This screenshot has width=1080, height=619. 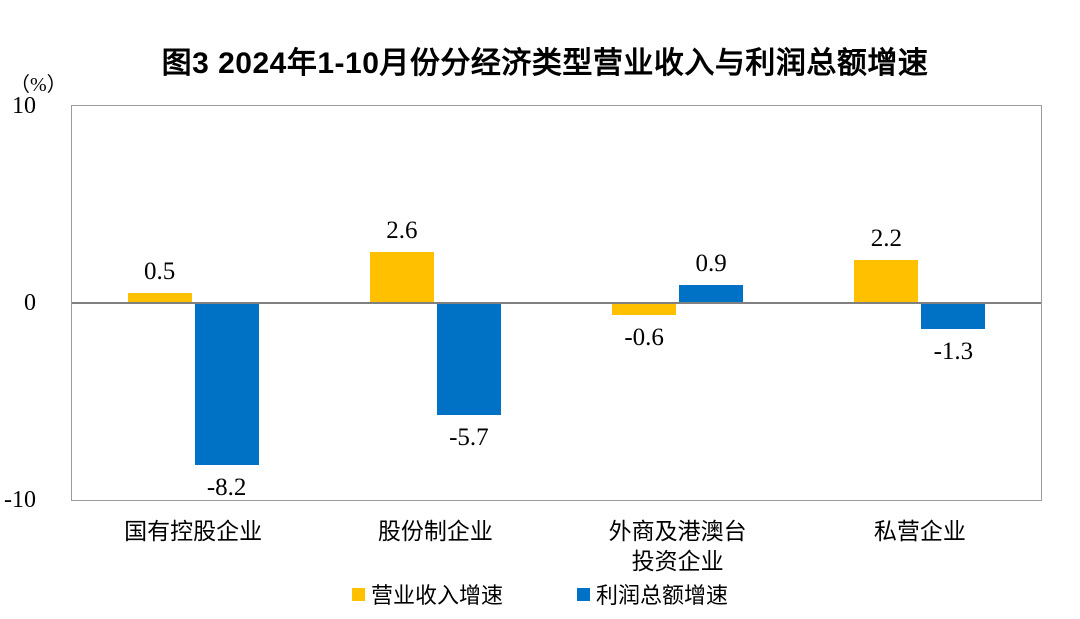 I want to click on value-label: -0.6, so click(x=644, y=337).